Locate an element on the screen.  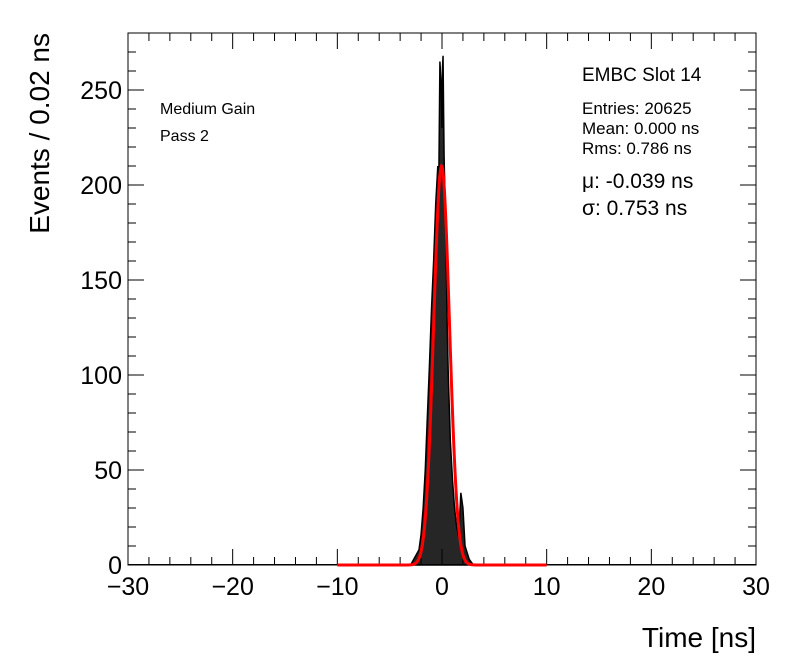
histogram-series is located at coordinates (442, 310).